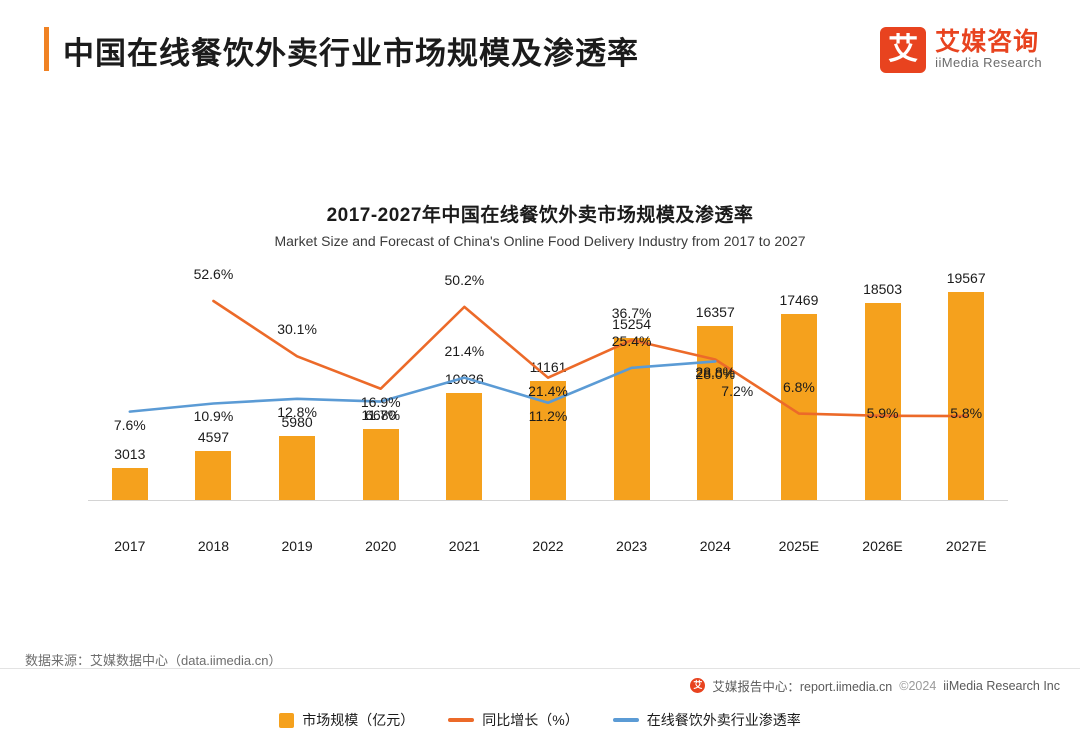 The width and height of the screenshot is (1080, 730). I want to click on bar-value-label: 10036, so click(464, 379).